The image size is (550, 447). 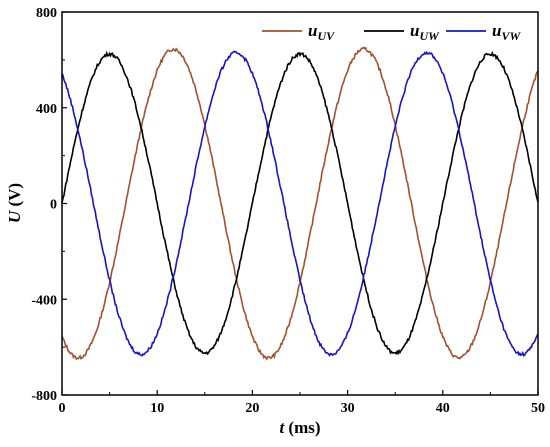 I want to click on y-tick-label: -800, so click(x=44, y=396).